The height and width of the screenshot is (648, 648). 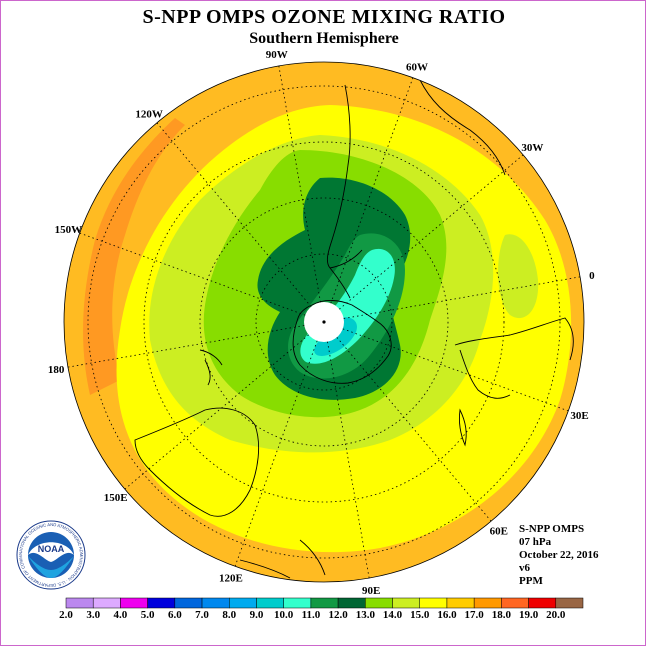 What do you see at coordinates (462, 127) in the screenshot?
I see `south-america-east-coast` at bounding box center [462, 127].